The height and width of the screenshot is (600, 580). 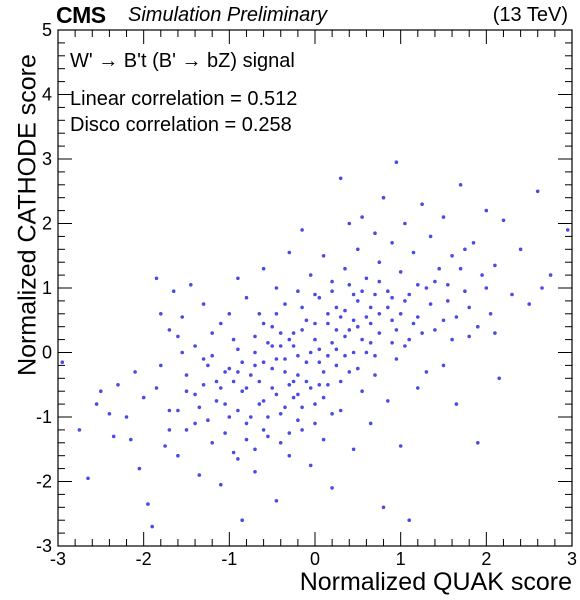 What do you see at coordinates (44, 546) in the screenshot?
I see `y-tick-label: -3` at bounding box center [44, 546].